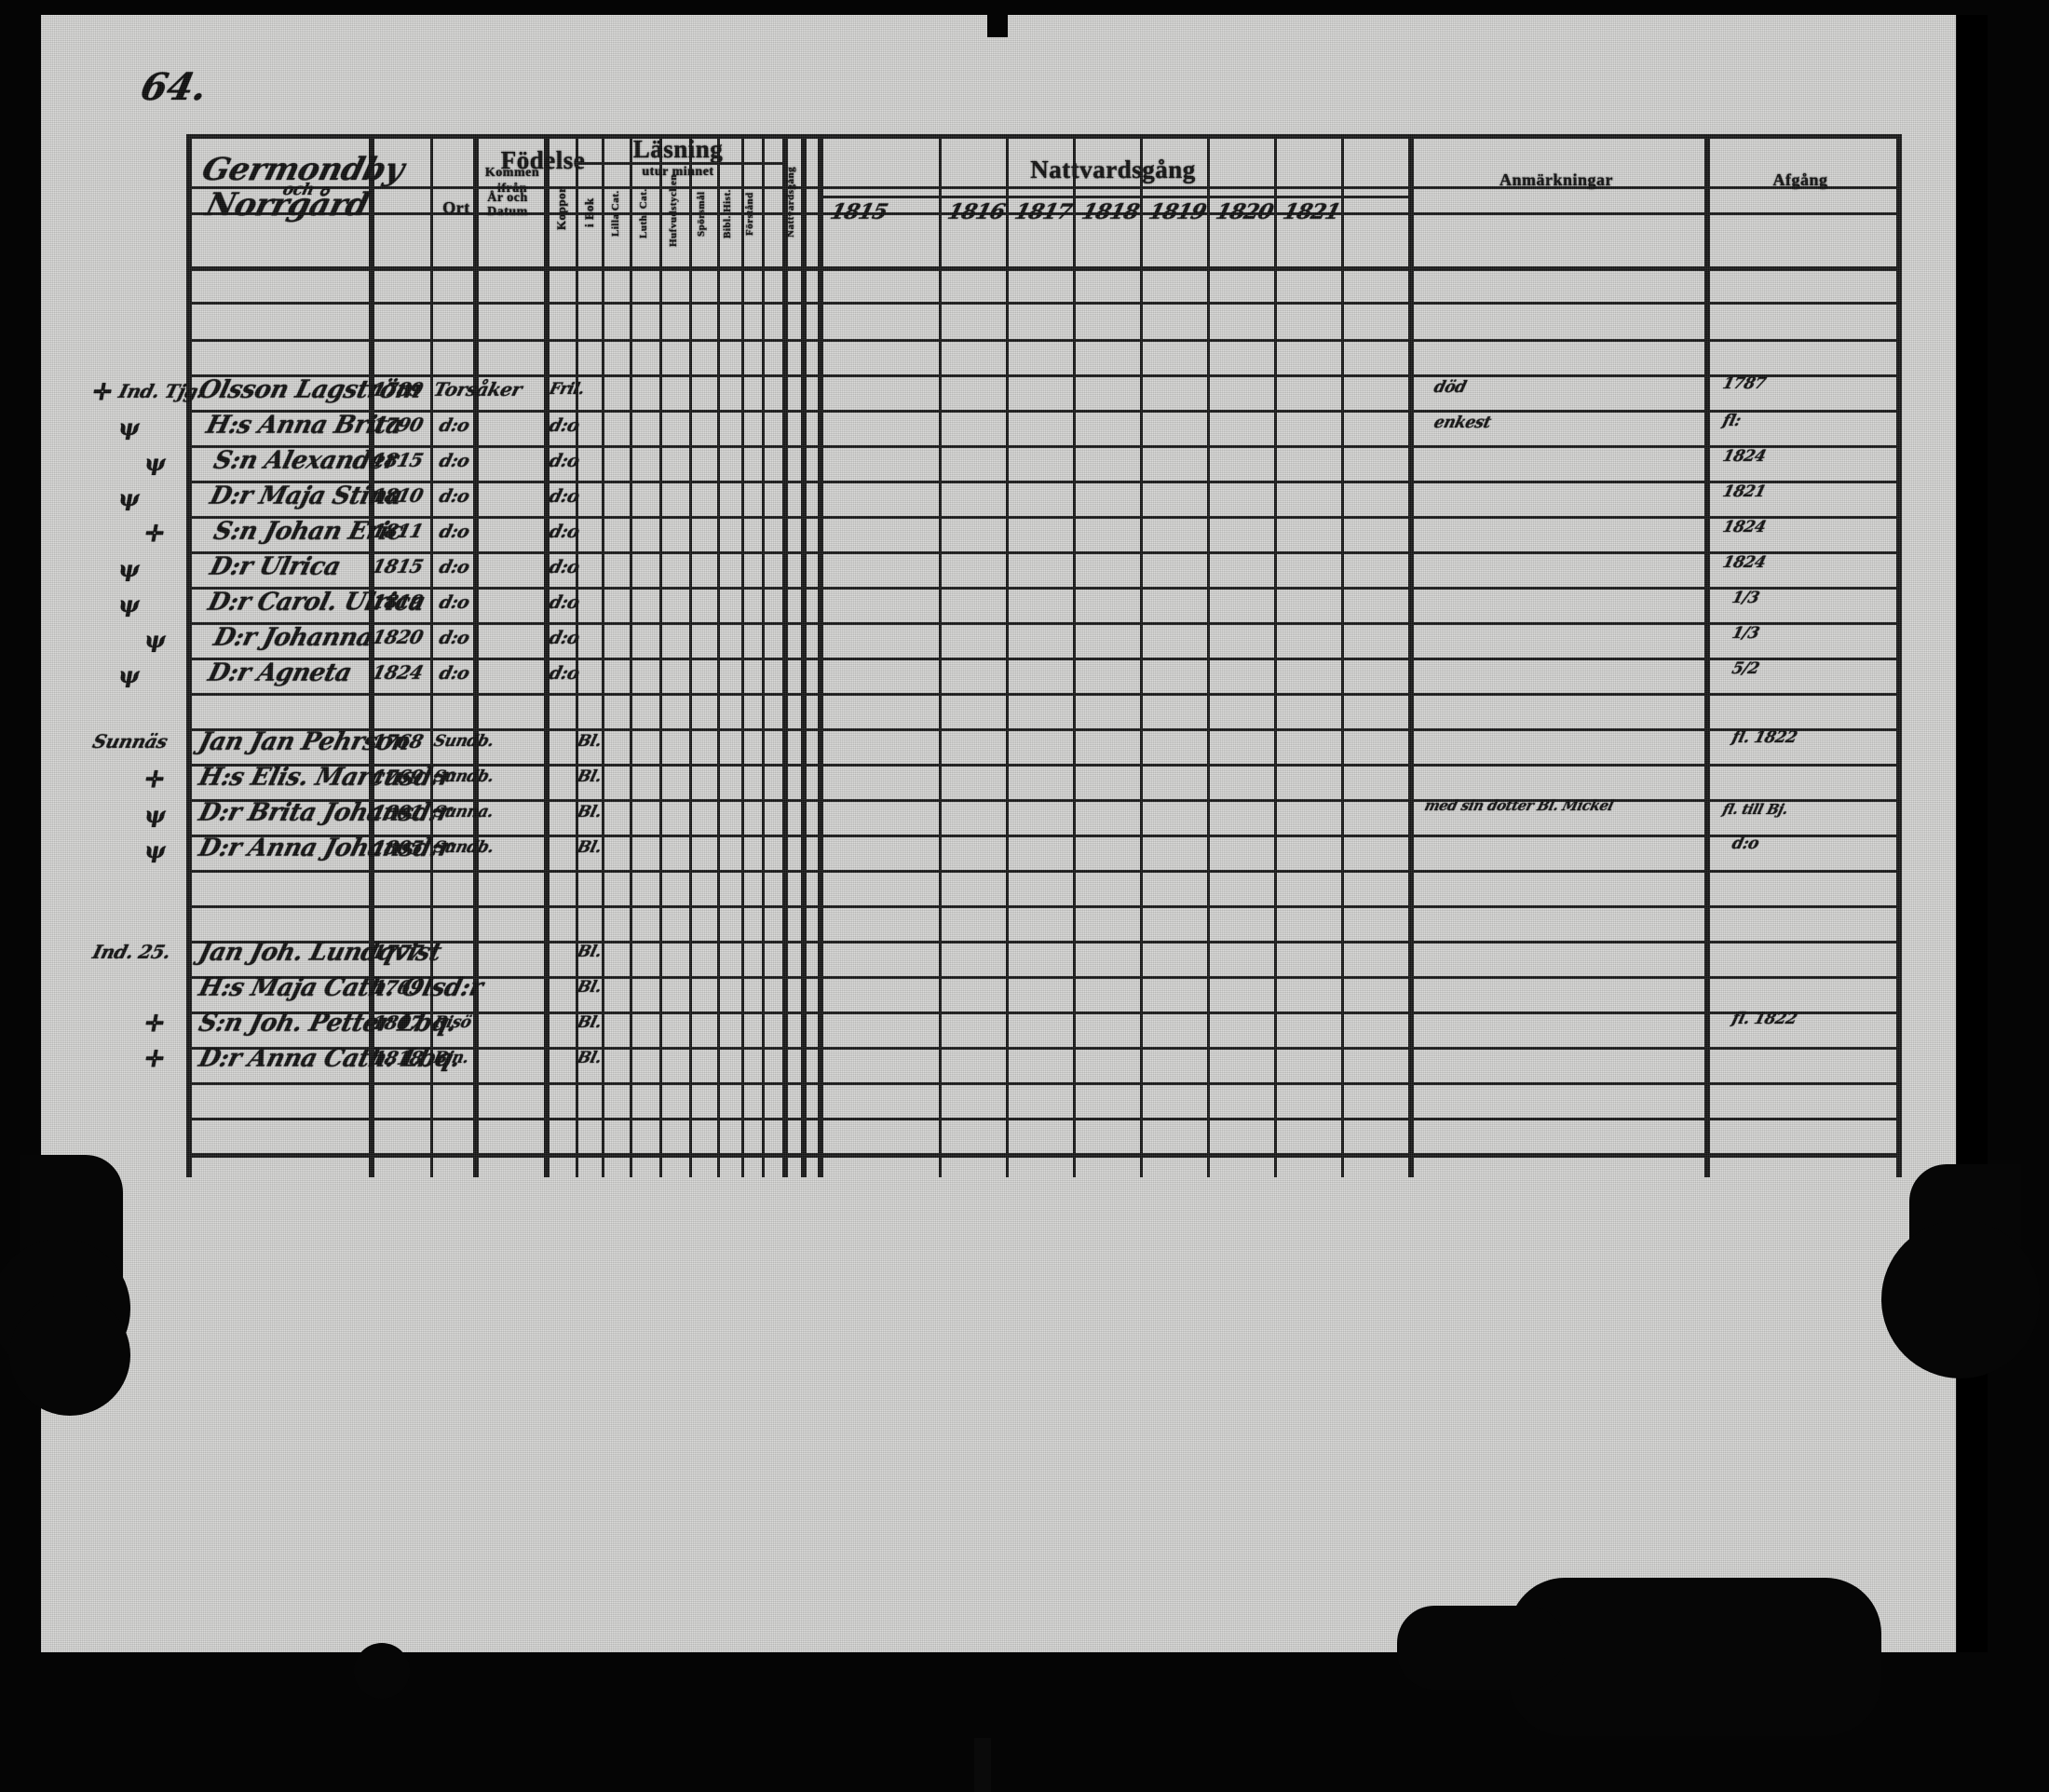  I want to click on row-departed: fl:, so click(1732, 421).